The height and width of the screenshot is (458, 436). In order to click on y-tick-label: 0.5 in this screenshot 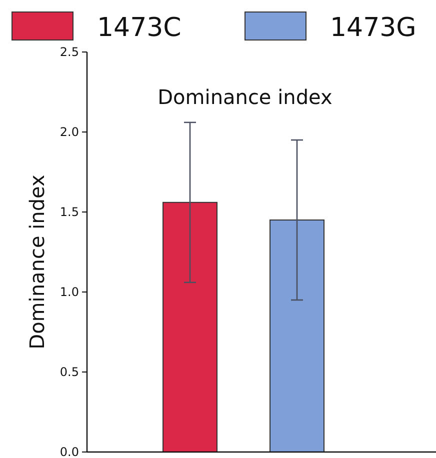, I will do `click(69, 372)`.